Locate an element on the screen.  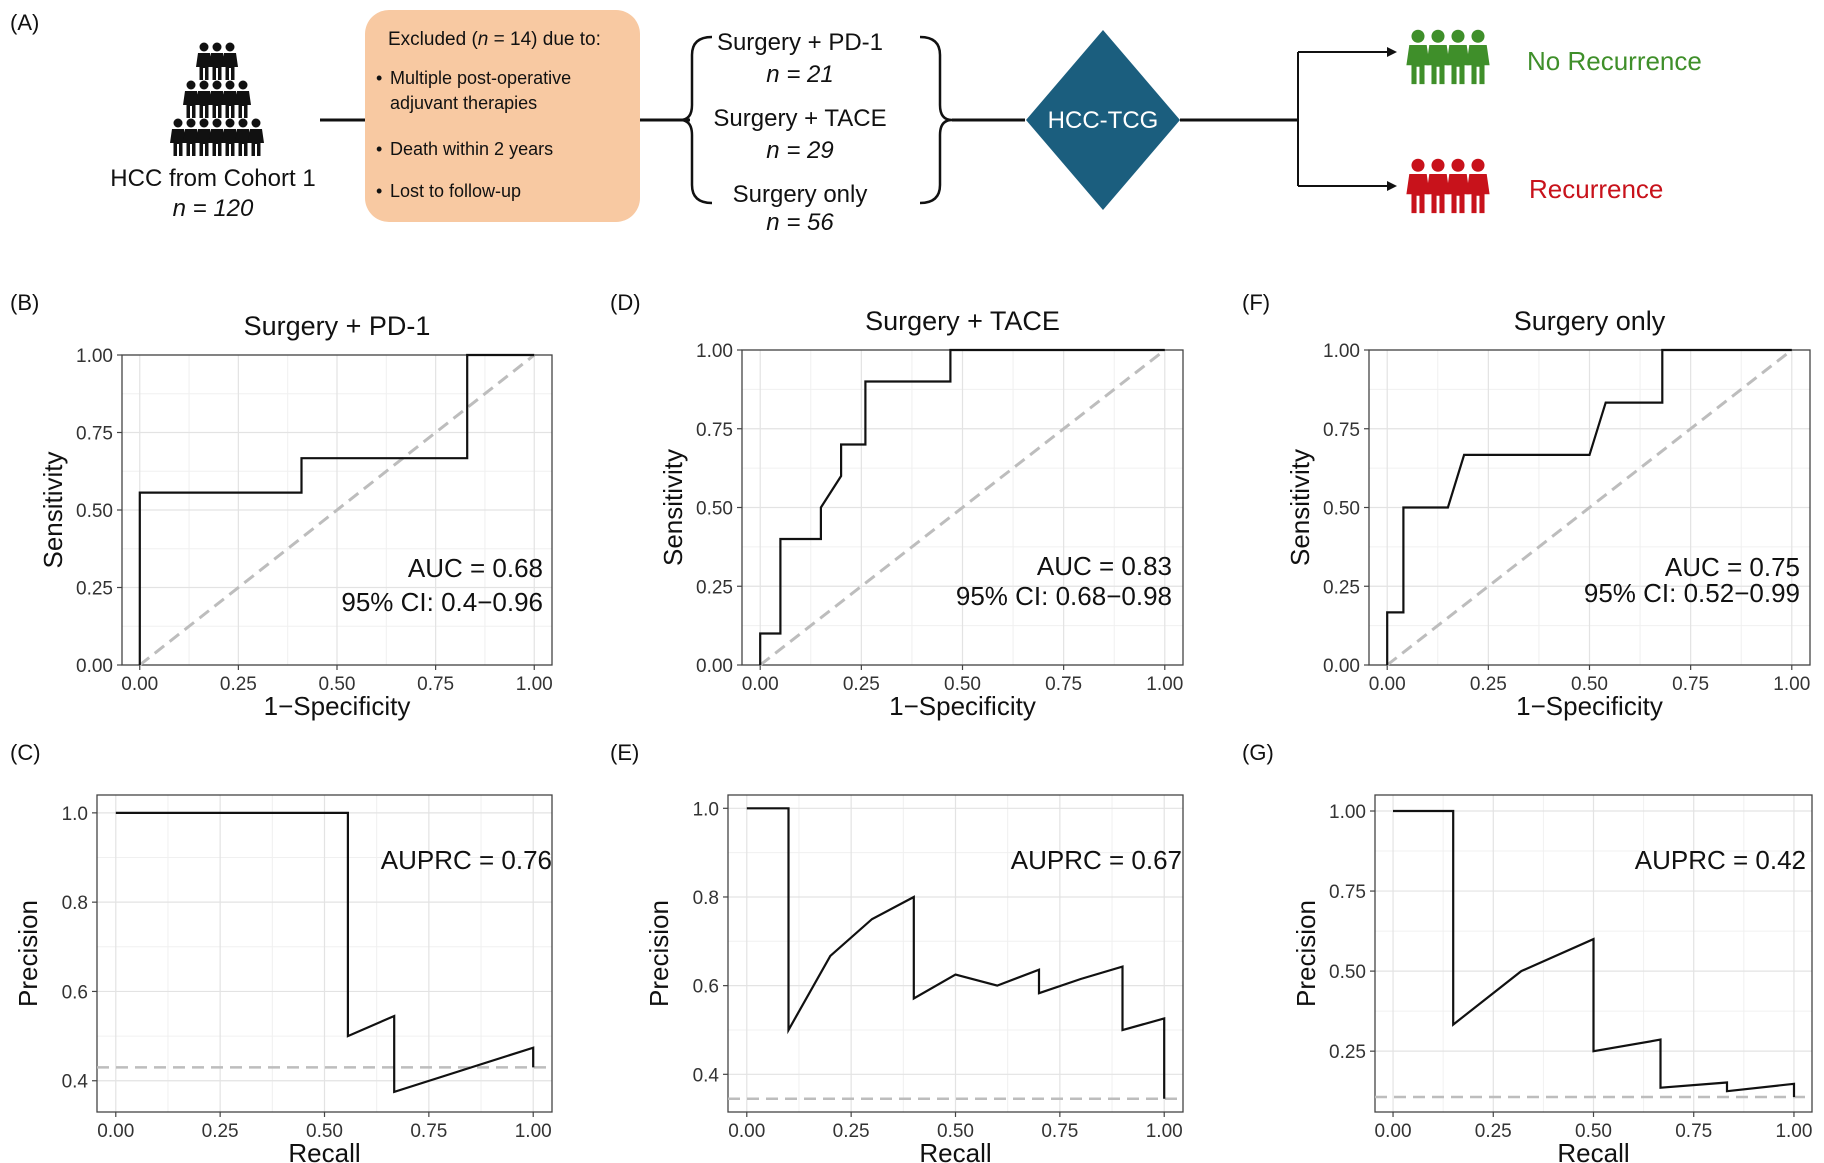
chart-title: Surgery + TACE is located at coordinates (962, 321).